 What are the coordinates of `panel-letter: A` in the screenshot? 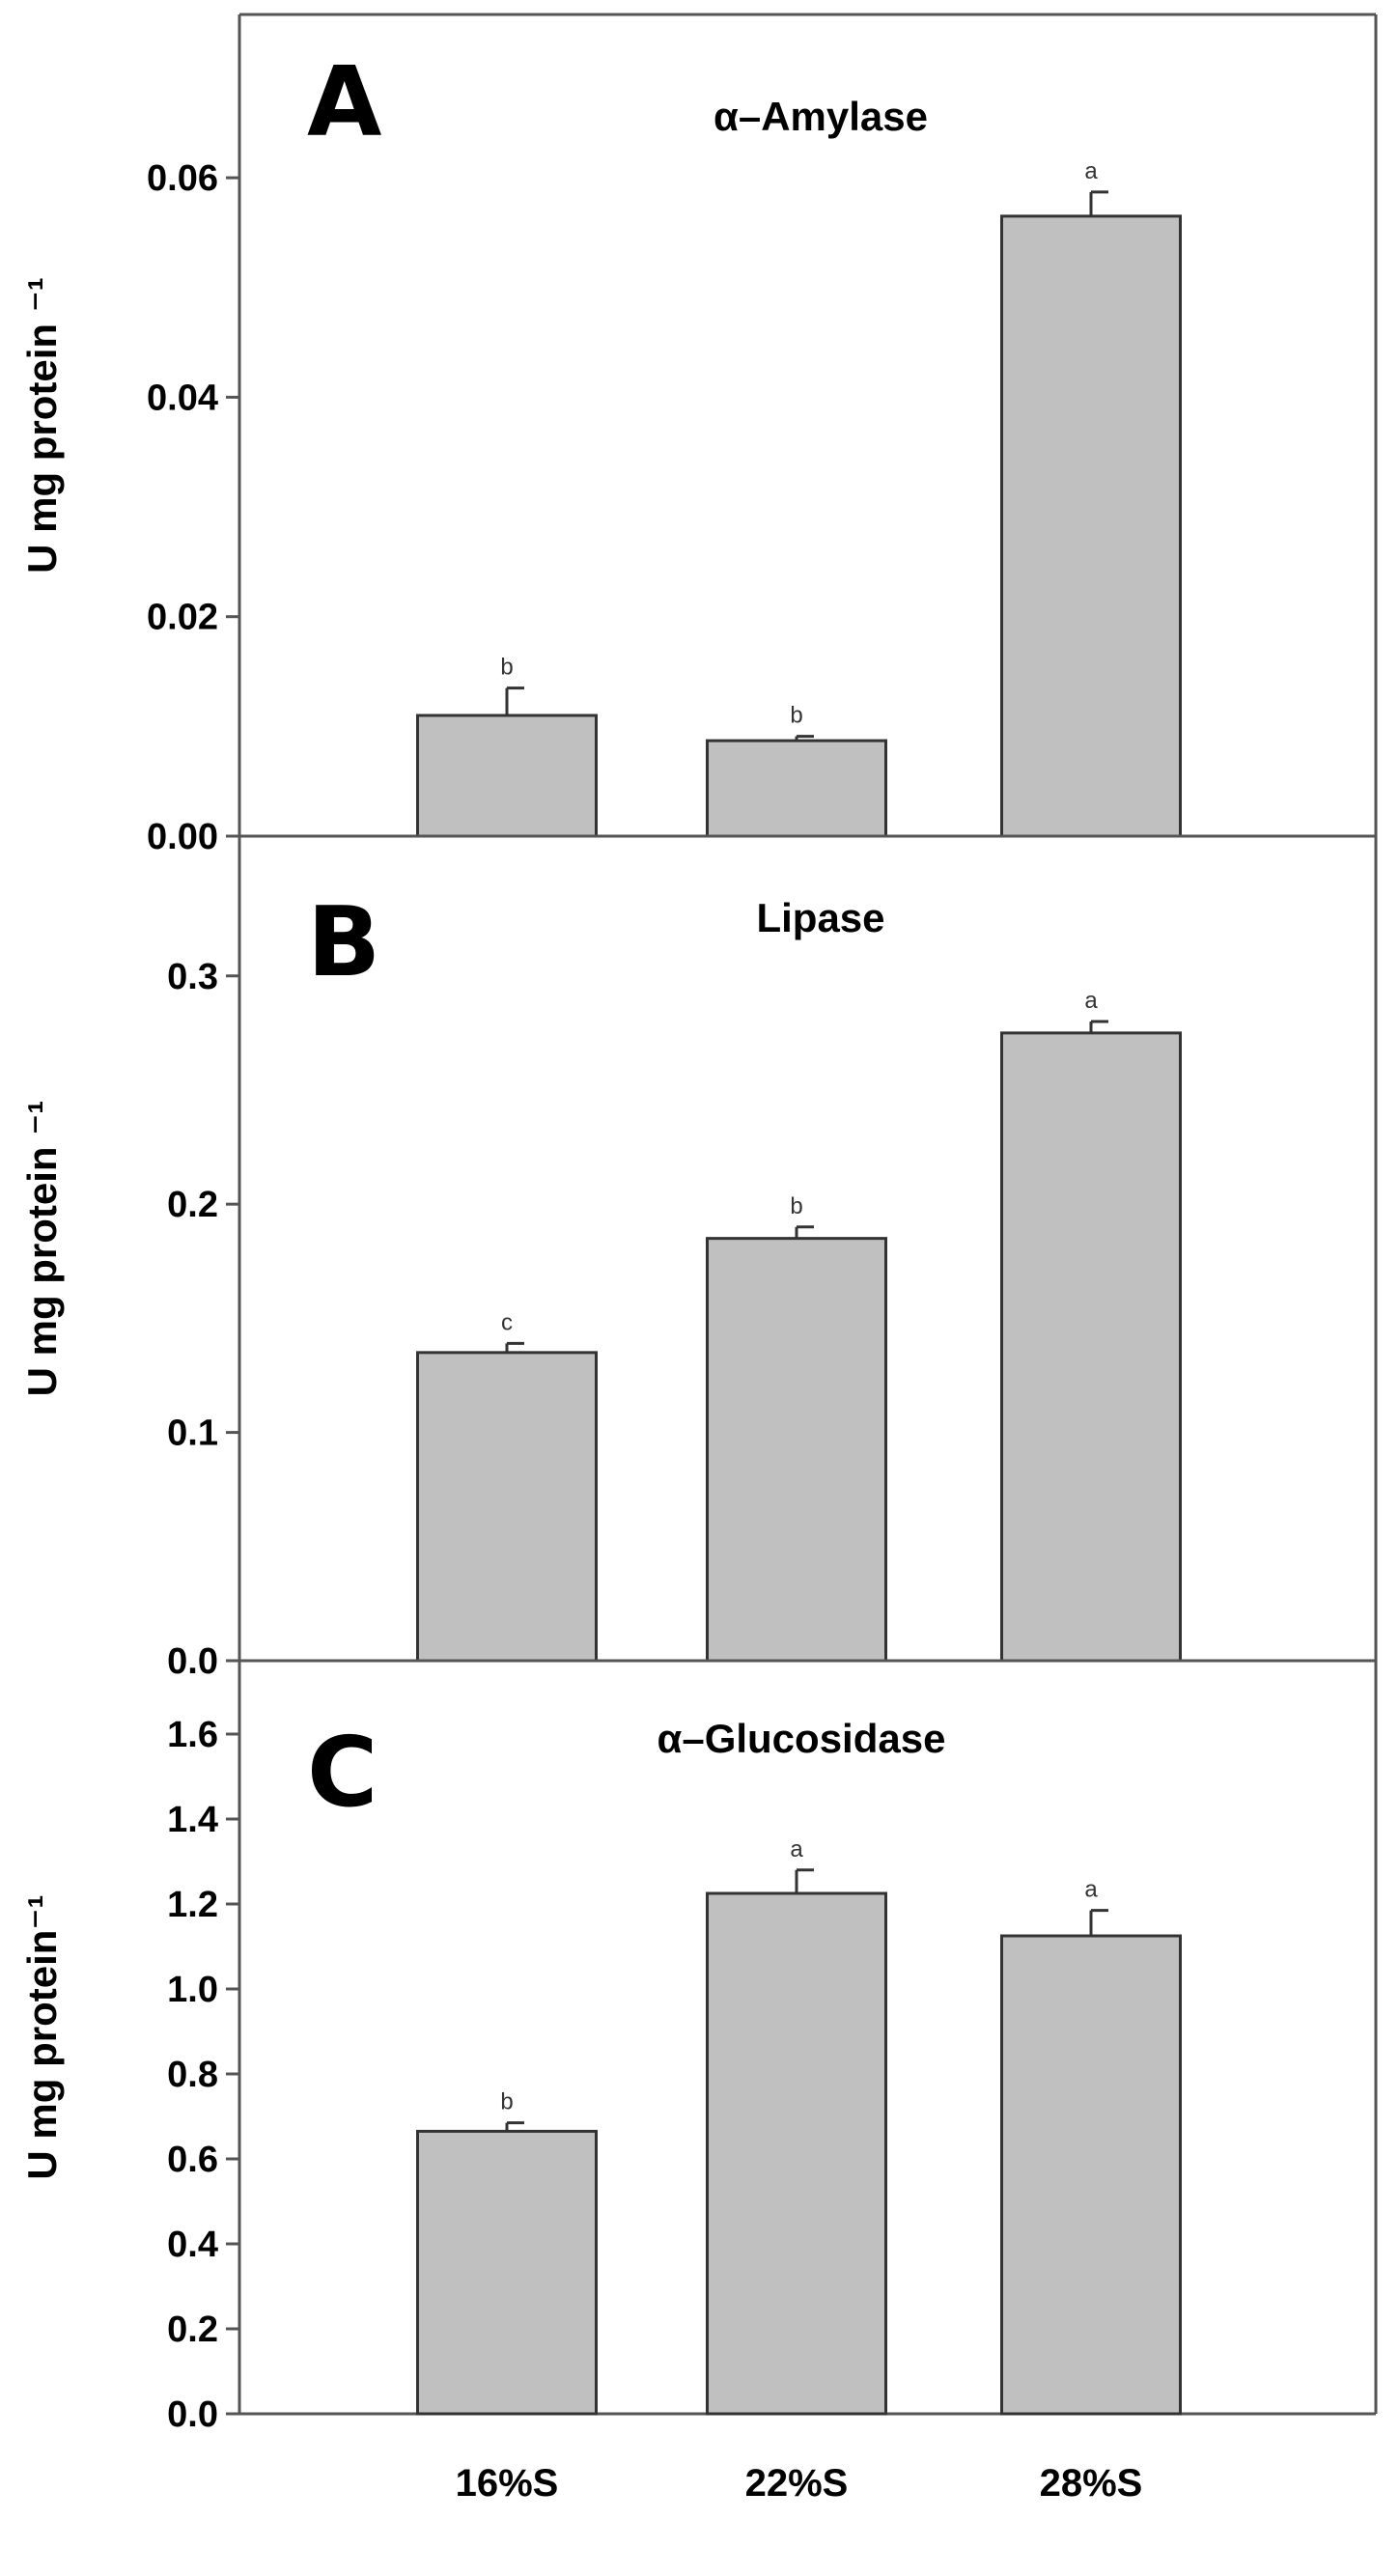 It's located at (344, 102).